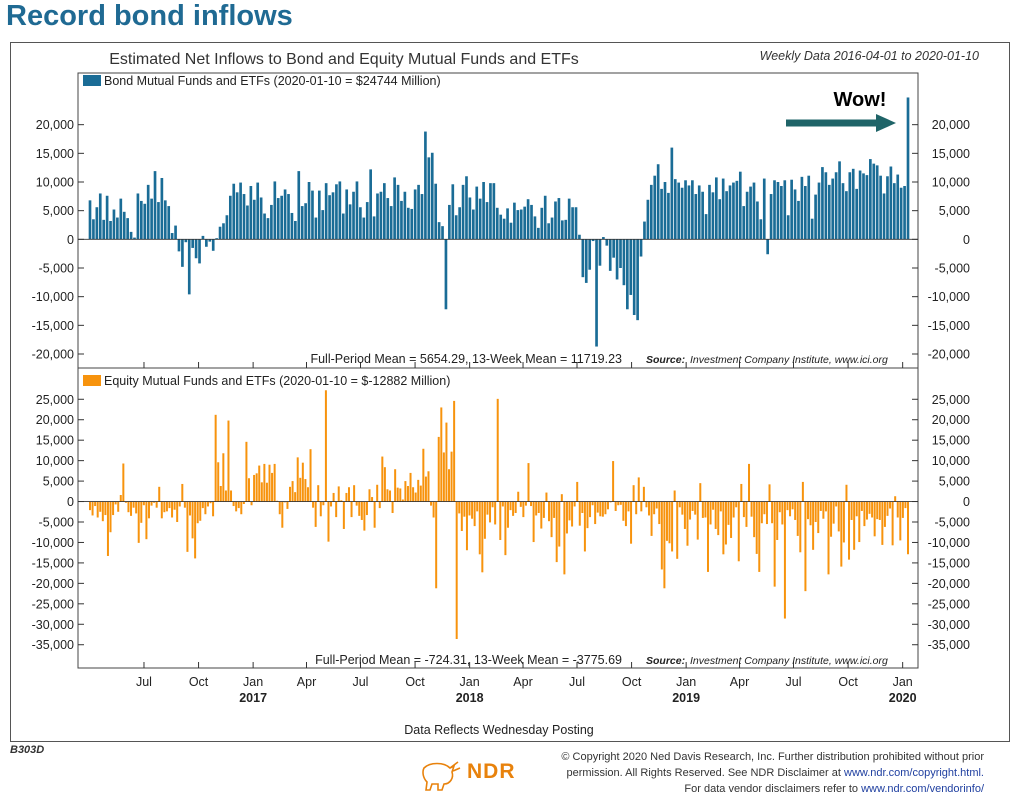  Describe the element at coordinates (794, 682) in the screenshot. I see `x-tick-label: Jul` at that location.